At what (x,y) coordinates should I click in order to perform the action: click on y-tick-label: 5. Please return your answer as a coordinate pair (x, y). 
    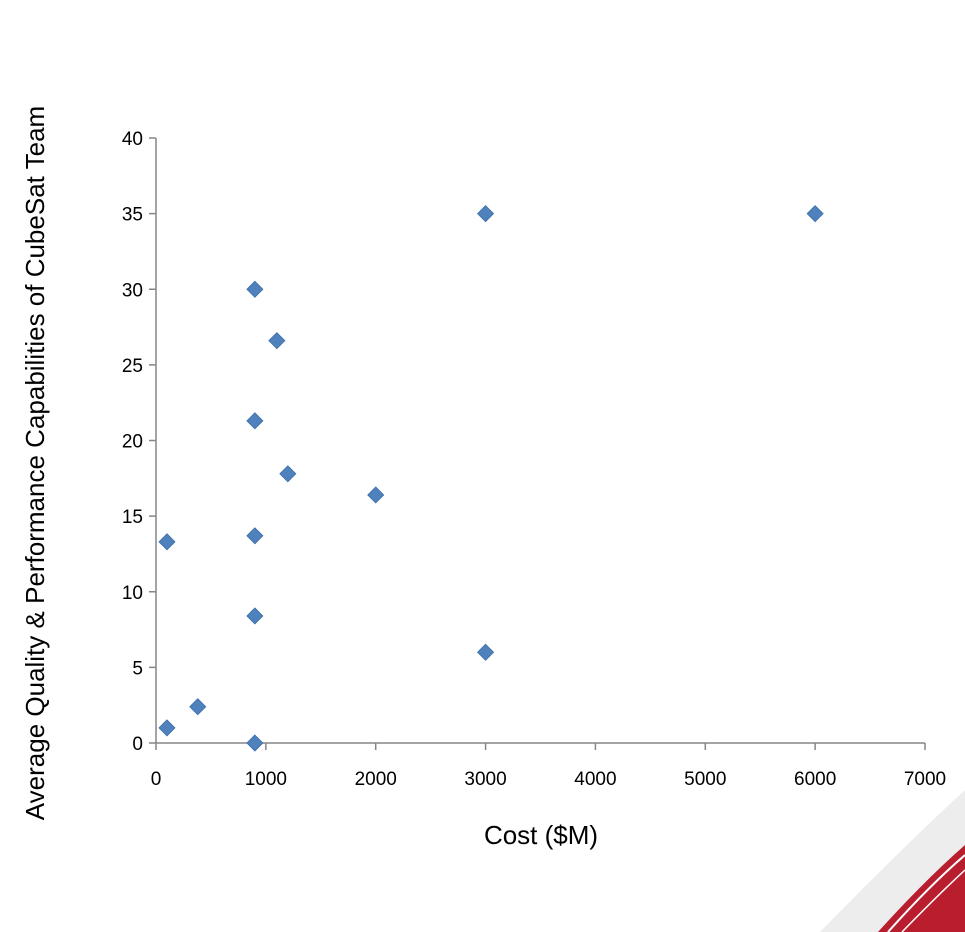
    Looking at the image, I should click on (137, 668).